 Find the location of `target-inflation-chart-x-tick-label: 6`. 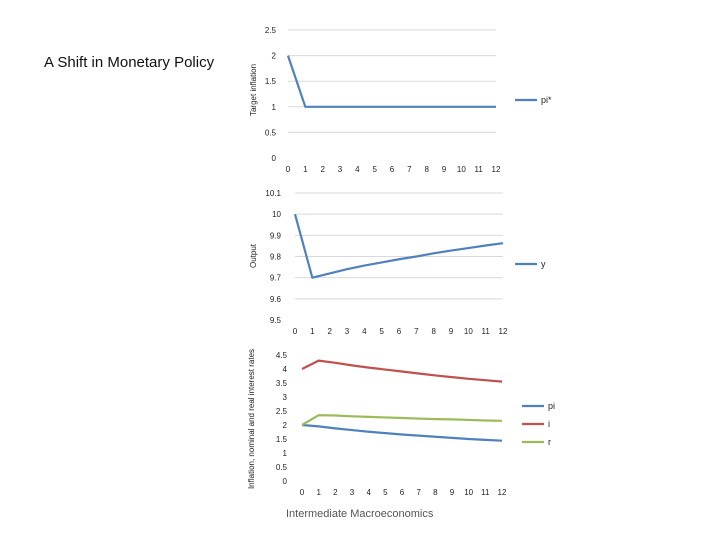

target-inflation-chart-x-tick-label: 6 is located at coordinates (392, 169).